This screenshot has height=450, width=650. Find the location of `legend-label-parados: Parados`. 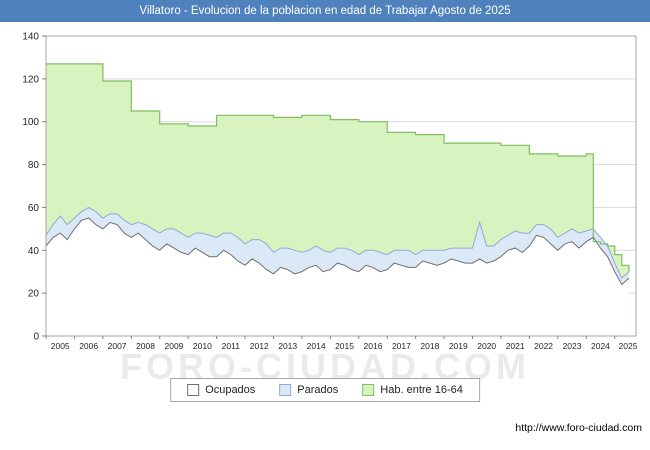

legend-label-parados: Parados is located at coordinates (318, 390).